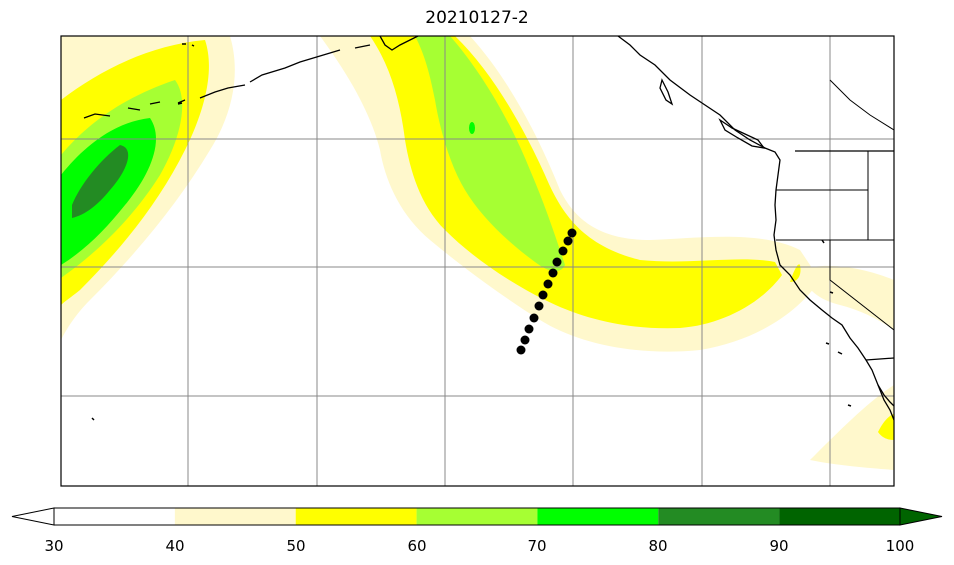 This screenshot has height=565, width=954. I want to click on state-borders, so click(835, 205).